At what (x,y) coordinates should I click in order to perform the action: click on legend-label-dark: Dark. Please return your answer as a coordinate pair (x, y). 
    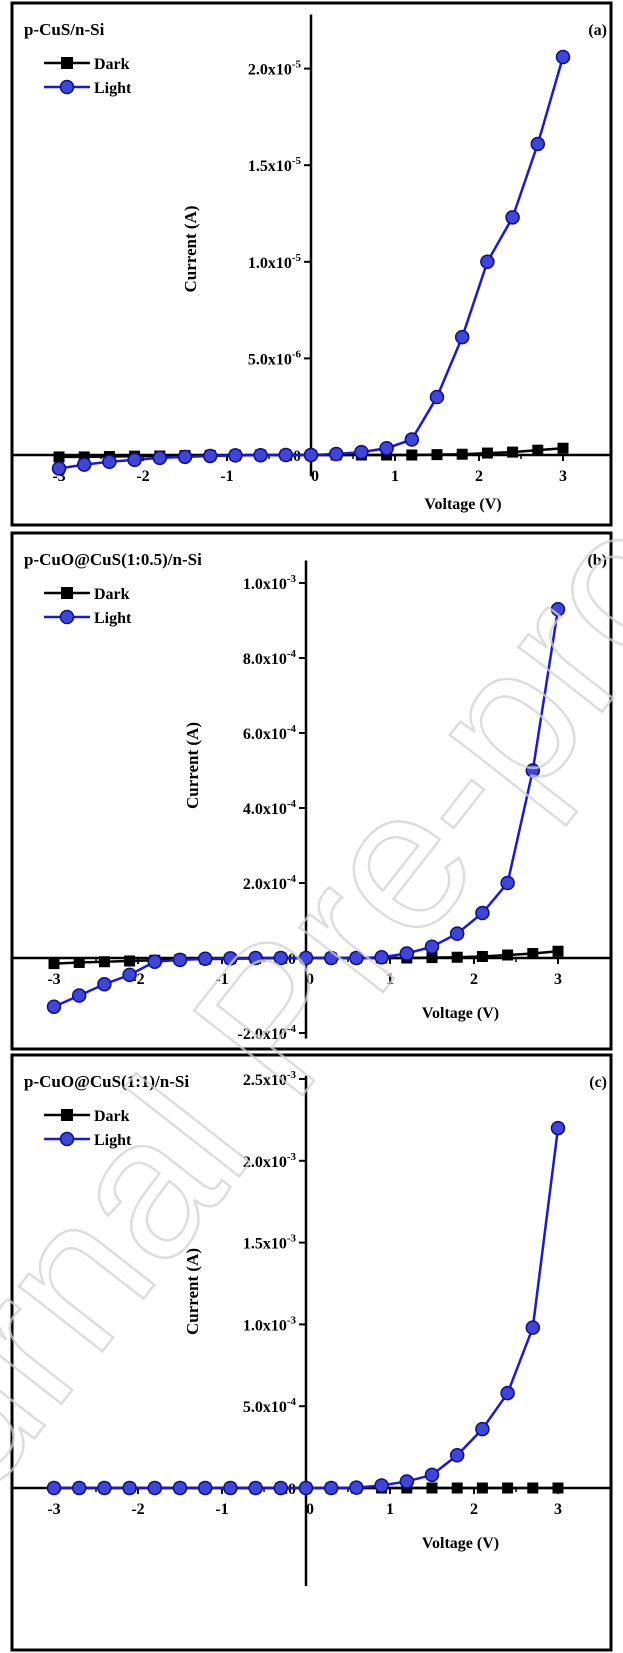
    Looking at the image, I should click on (112, 594).